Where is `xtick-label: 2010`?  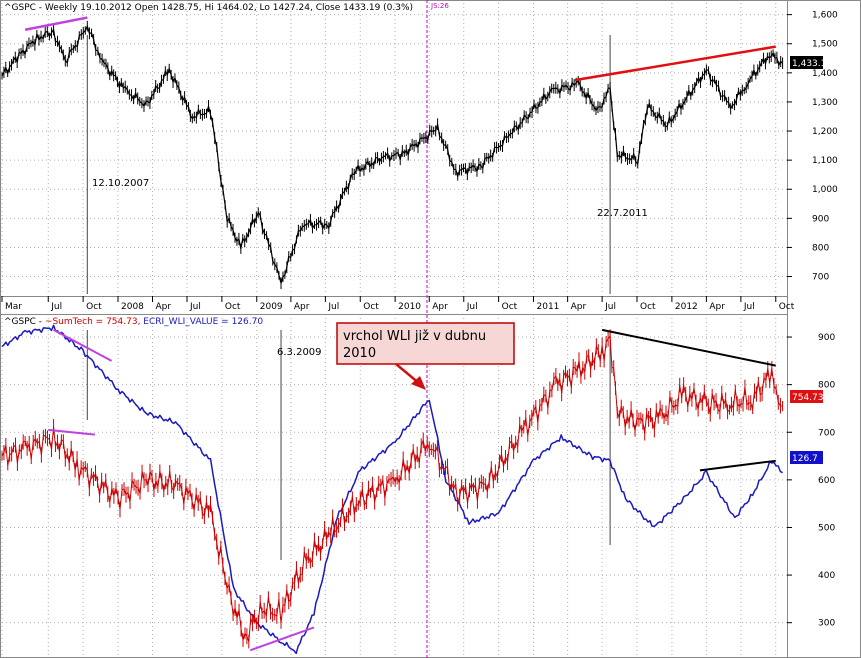 xtick-label: 2010 is located at coordinates (409, 307).